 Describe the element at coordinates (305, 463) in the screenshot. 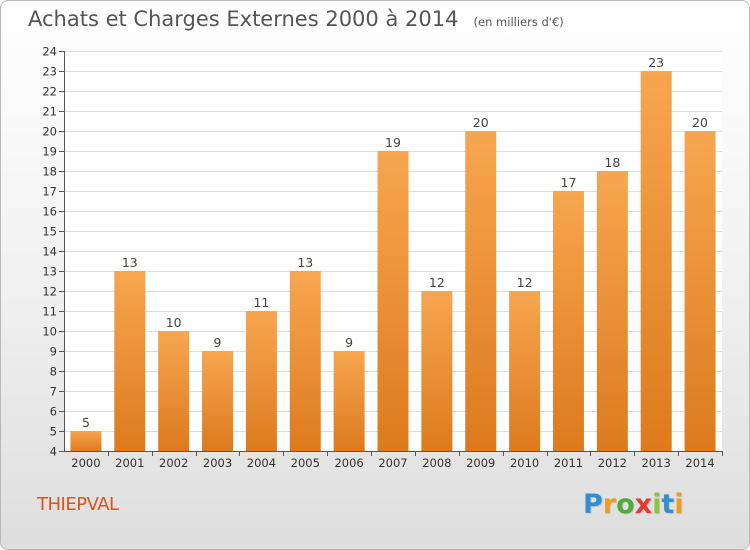

I see `x-tick-label: 2005` at that location.